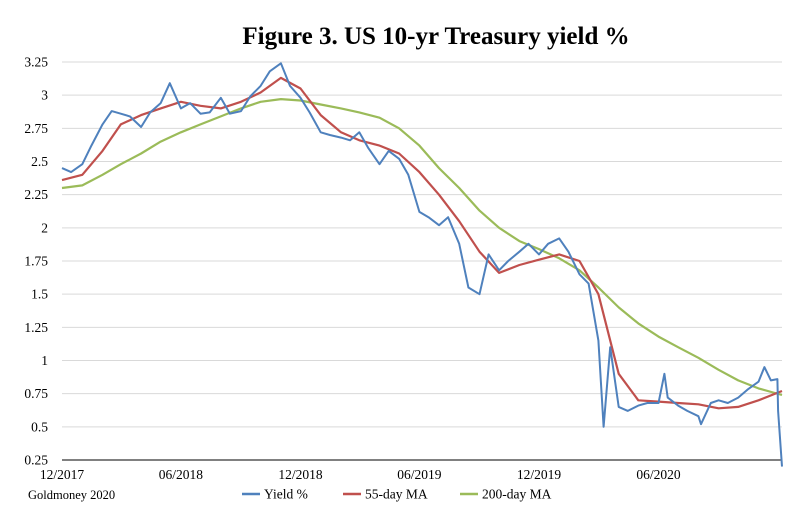  Describe the element at coordinates (181, 474) in the screenshot. I see `x-tick-label: 06/2018` at that location.